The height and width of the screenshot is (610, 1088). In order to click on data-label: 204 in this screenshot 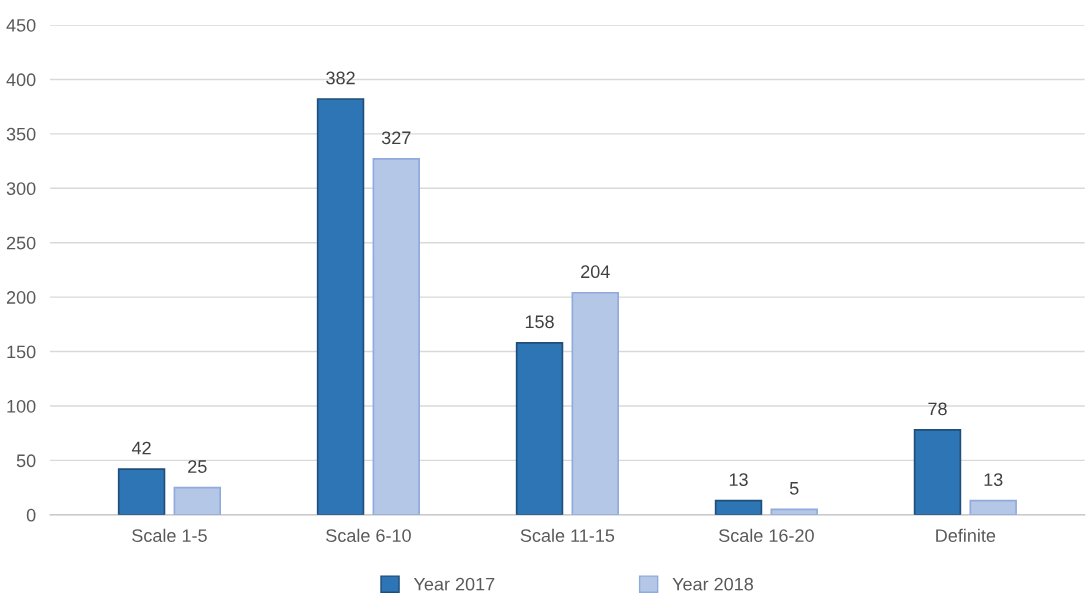, I will do `click(595, 272)`.